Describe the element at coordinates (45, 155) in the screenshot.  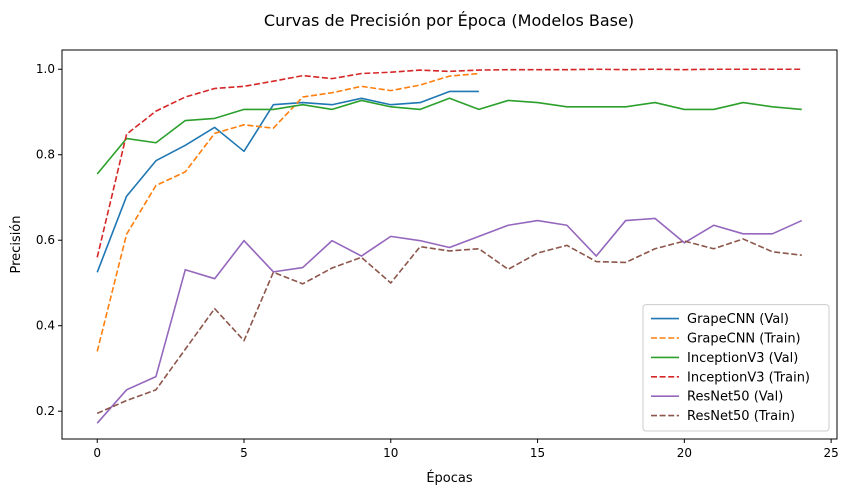
I see `y-tick-label: 0.8` at that location.